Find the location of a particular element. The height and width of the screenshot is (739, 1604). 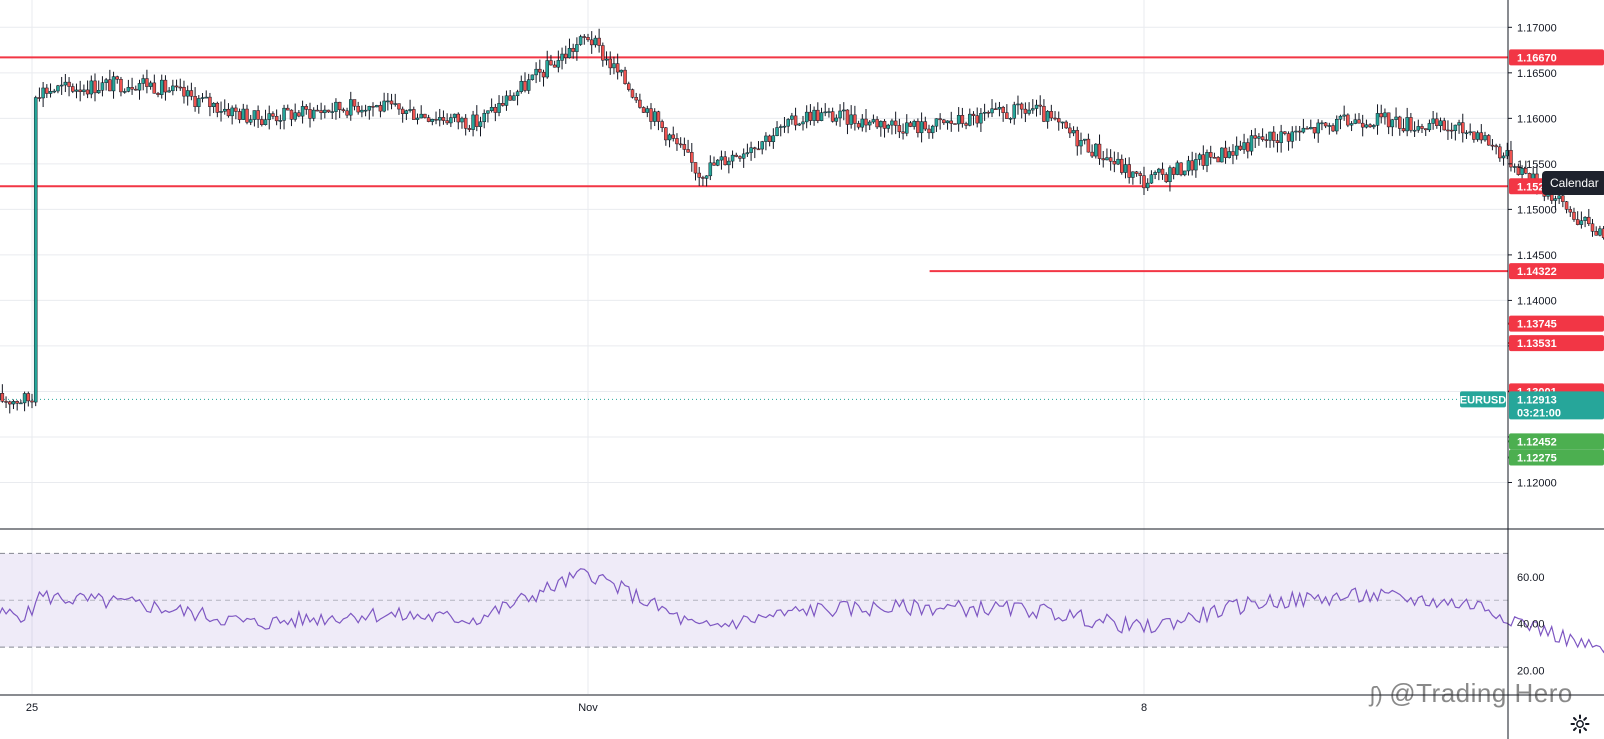

price-tick-label: 1.14000 is located at coordinates (1537, 301).